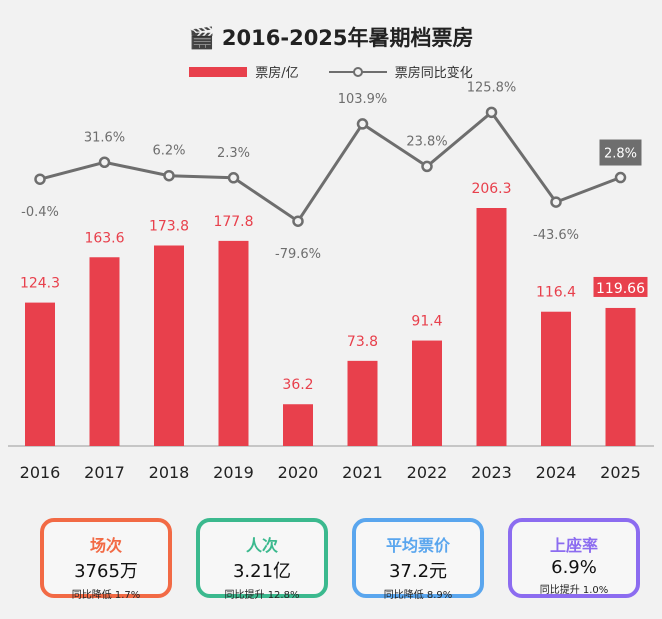 Image resolution: width=662 pixels, height=619 pixels. I want to click on card-title: 上座率, so click(573, 545).